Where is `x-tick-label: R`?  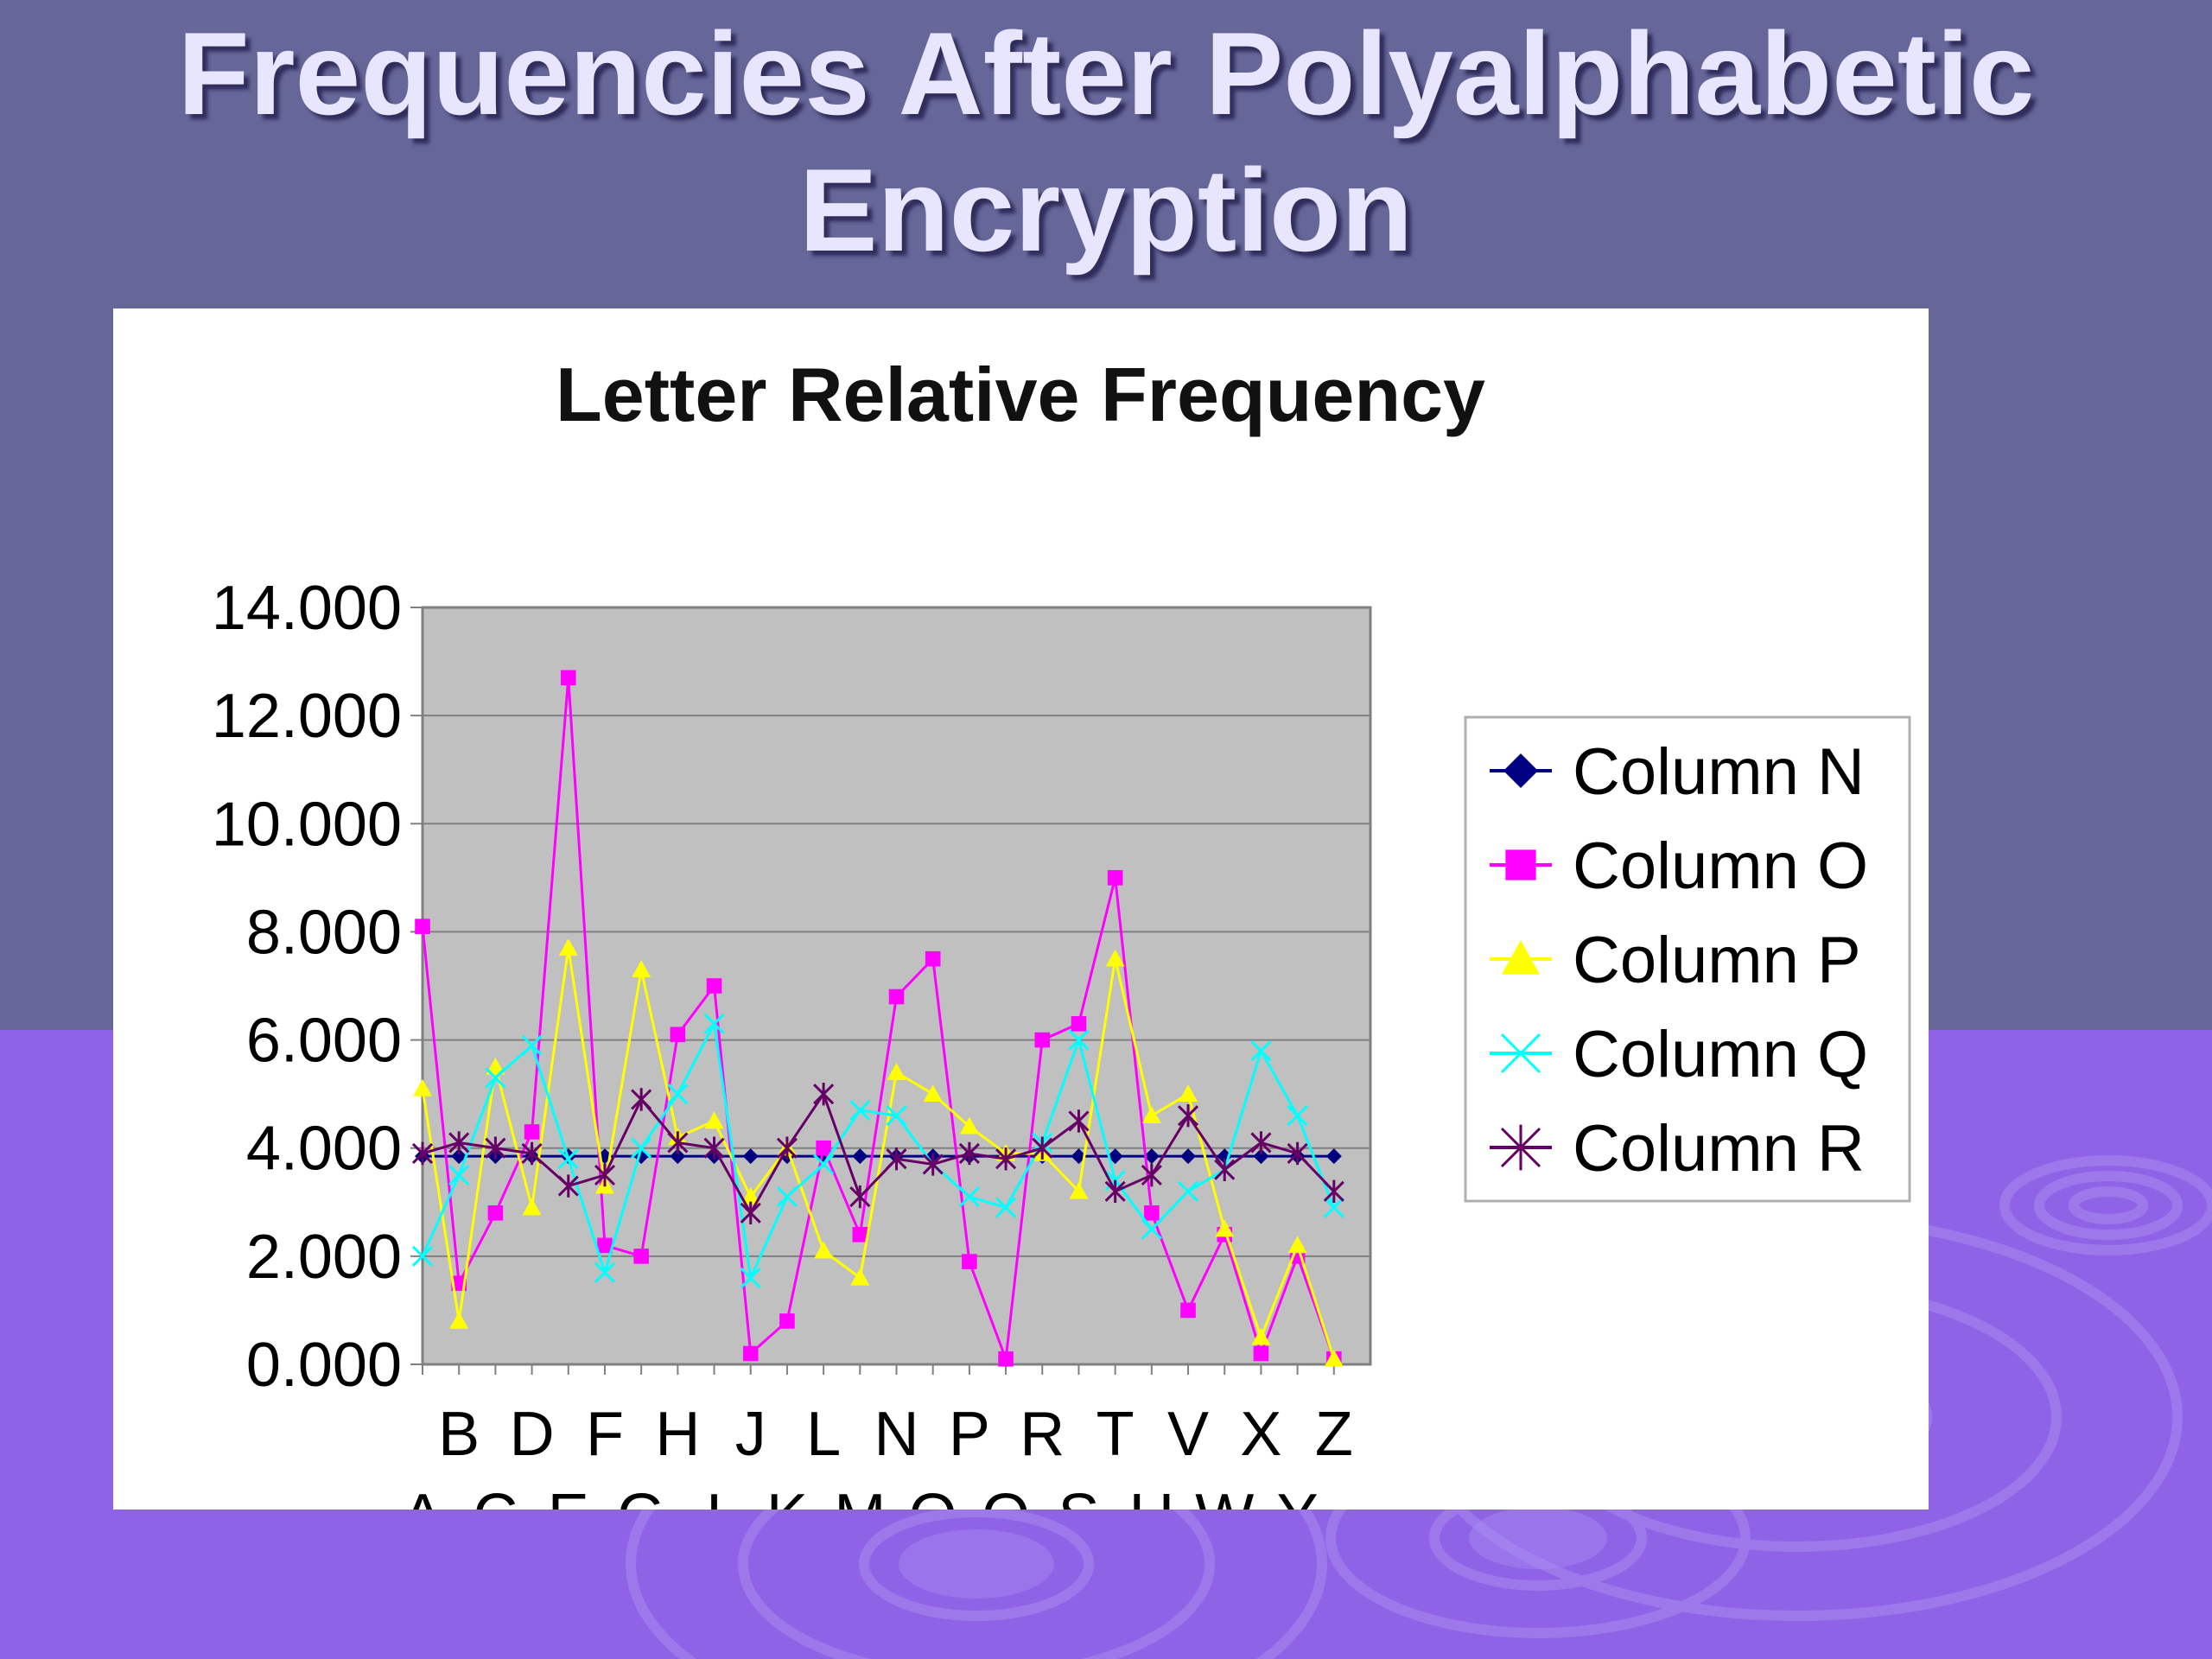
x-tick-label: R is located at coordinates (1042, 1434).